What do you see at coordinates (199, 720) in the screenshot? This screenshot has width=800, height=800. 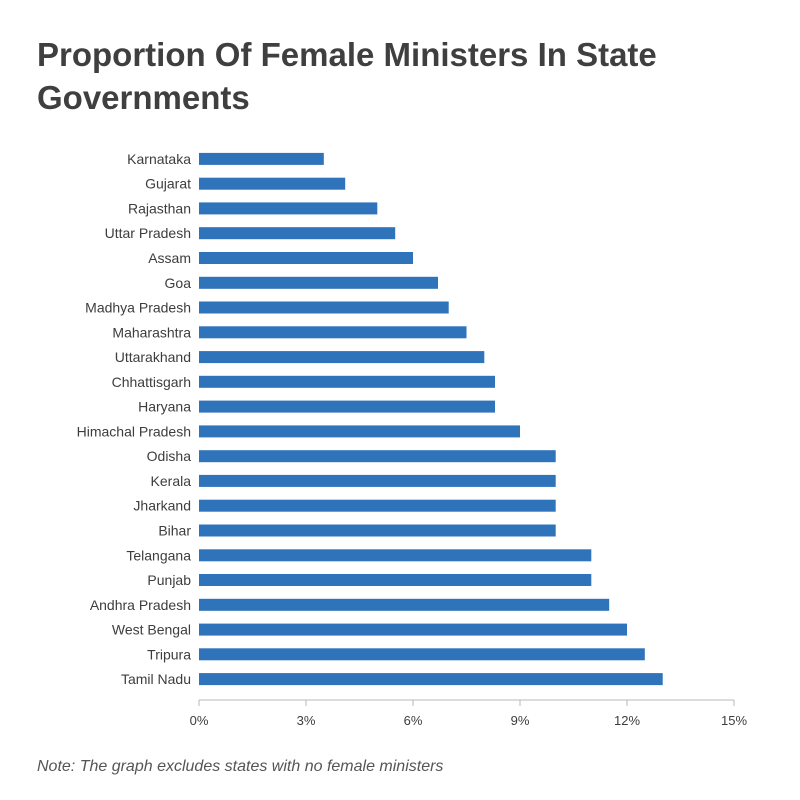 I see `x-tick-label: 0%` at bounding box center [199, 720].